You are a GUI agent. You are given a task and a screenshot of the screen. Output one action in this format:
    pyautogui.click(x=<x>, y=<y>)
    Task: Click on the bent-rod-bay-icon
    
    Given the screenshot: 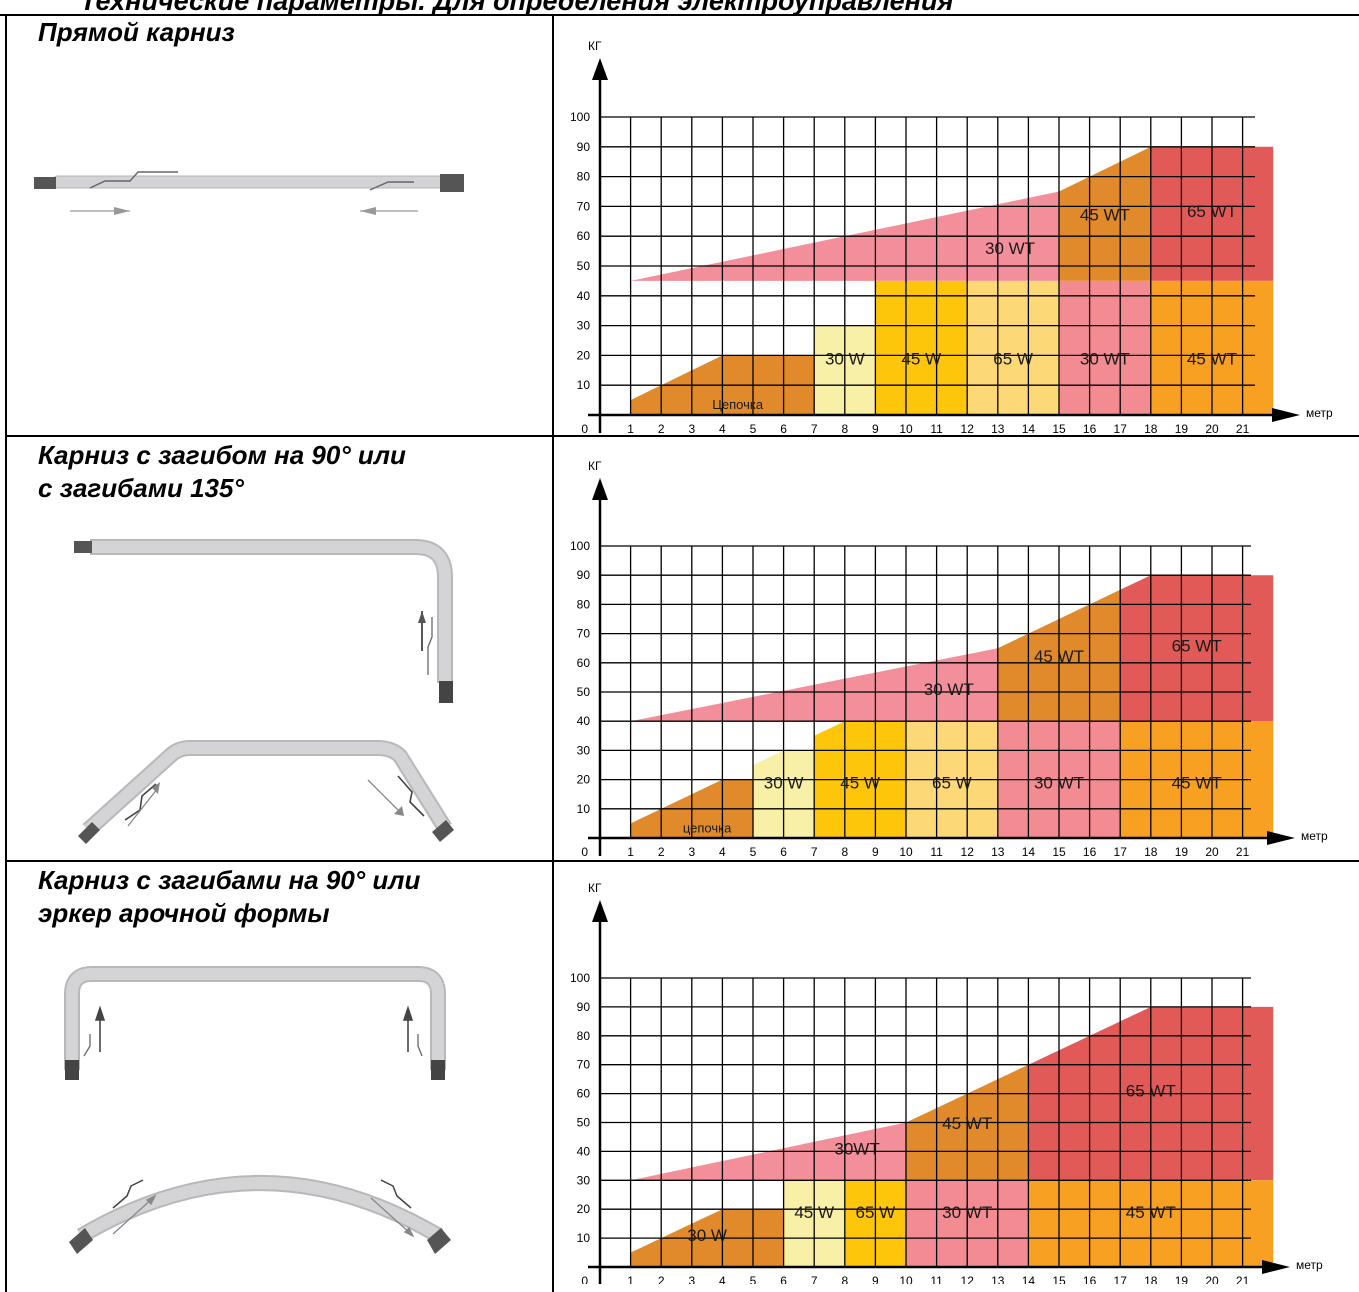 What is the action you would take?
    pyautogui.click(x=255, y=1023)
    